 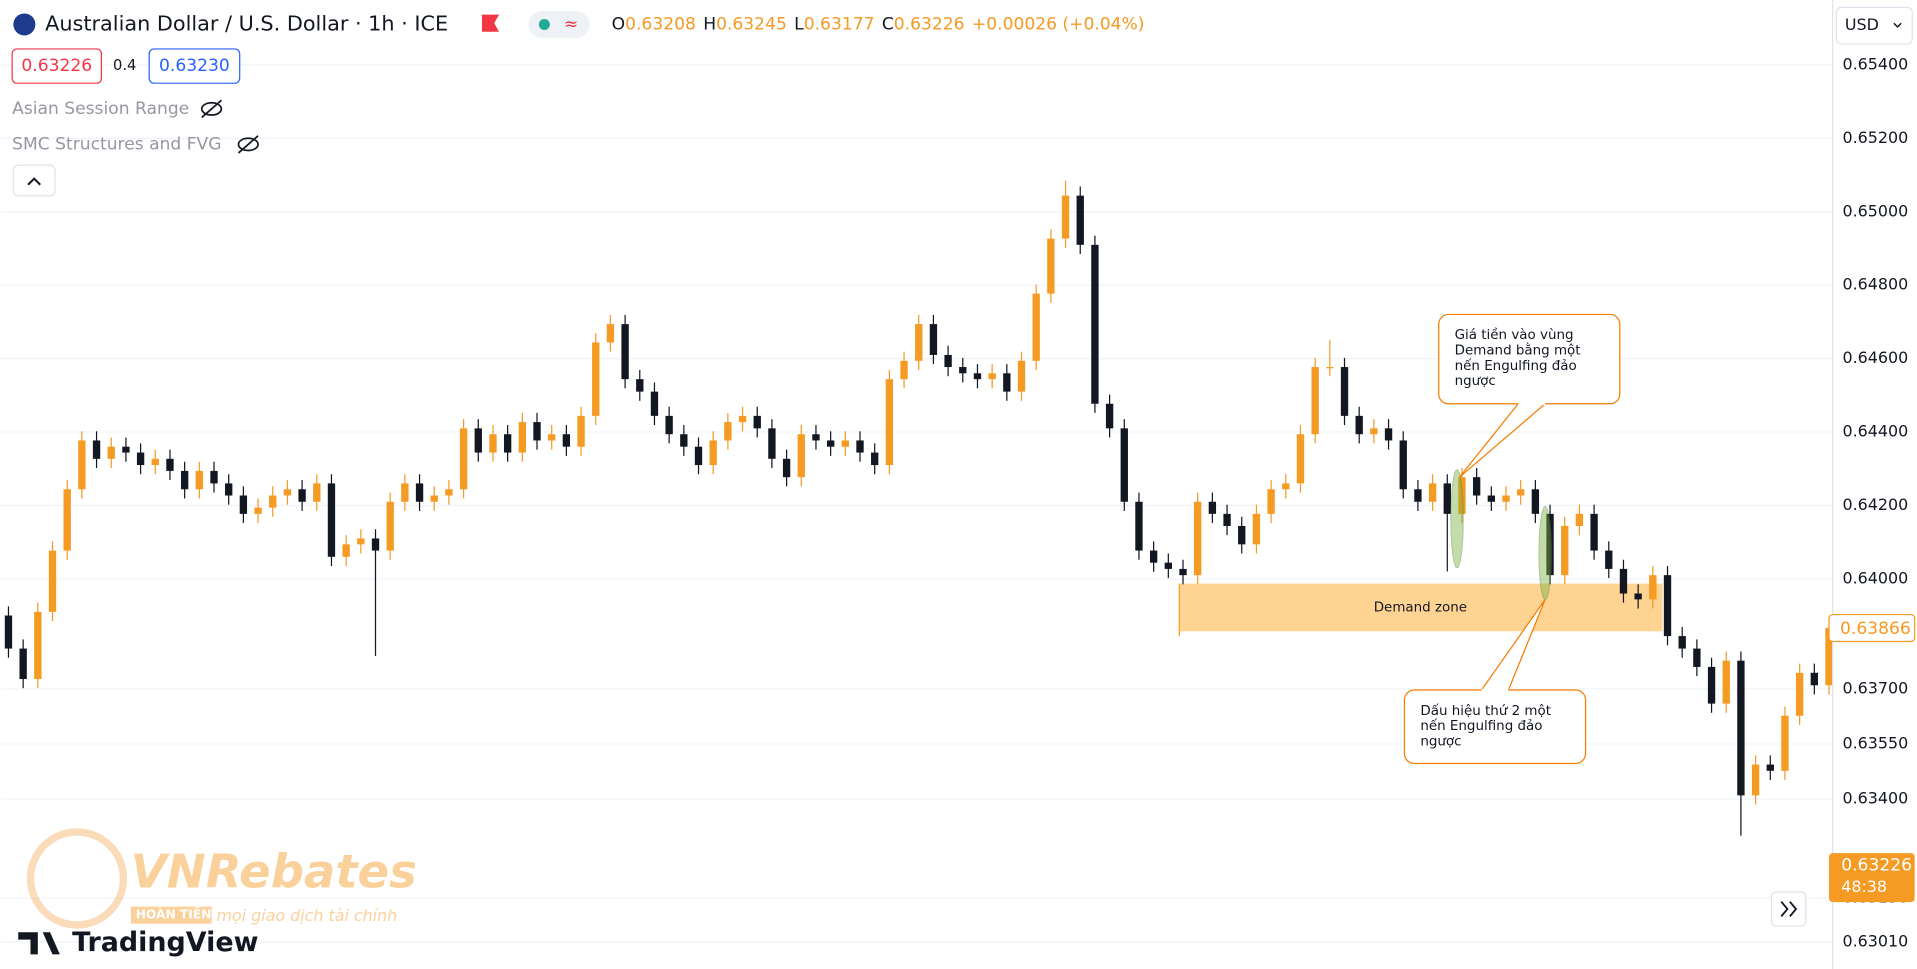 I want to click on current-price-label: 0.63226, so click(x=1876, y=865).